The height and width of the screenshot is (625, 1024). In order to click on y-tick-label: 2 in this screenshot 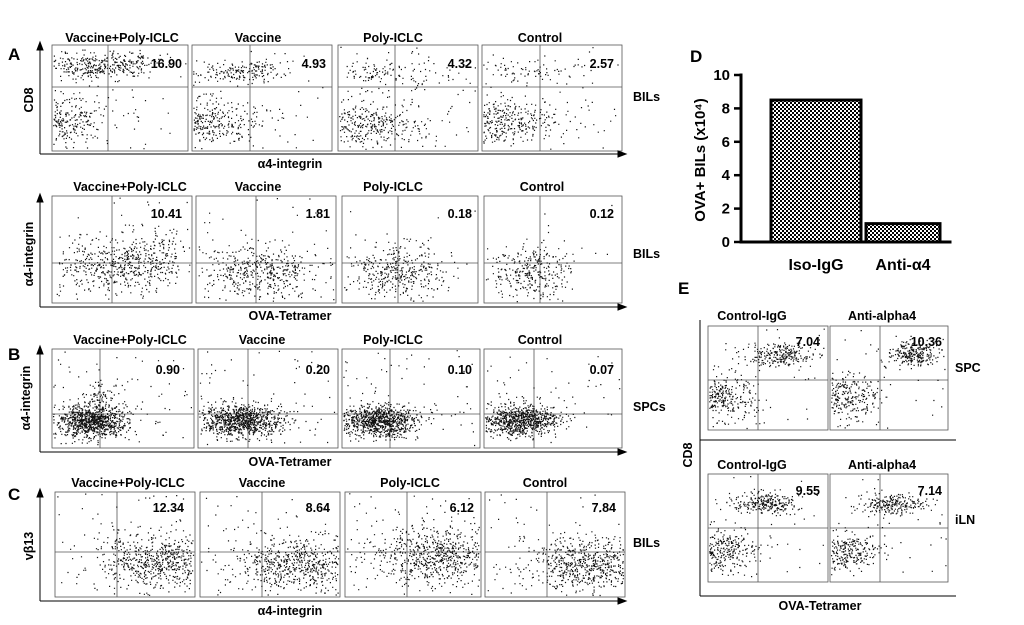, I will do `click(726, 209)`.